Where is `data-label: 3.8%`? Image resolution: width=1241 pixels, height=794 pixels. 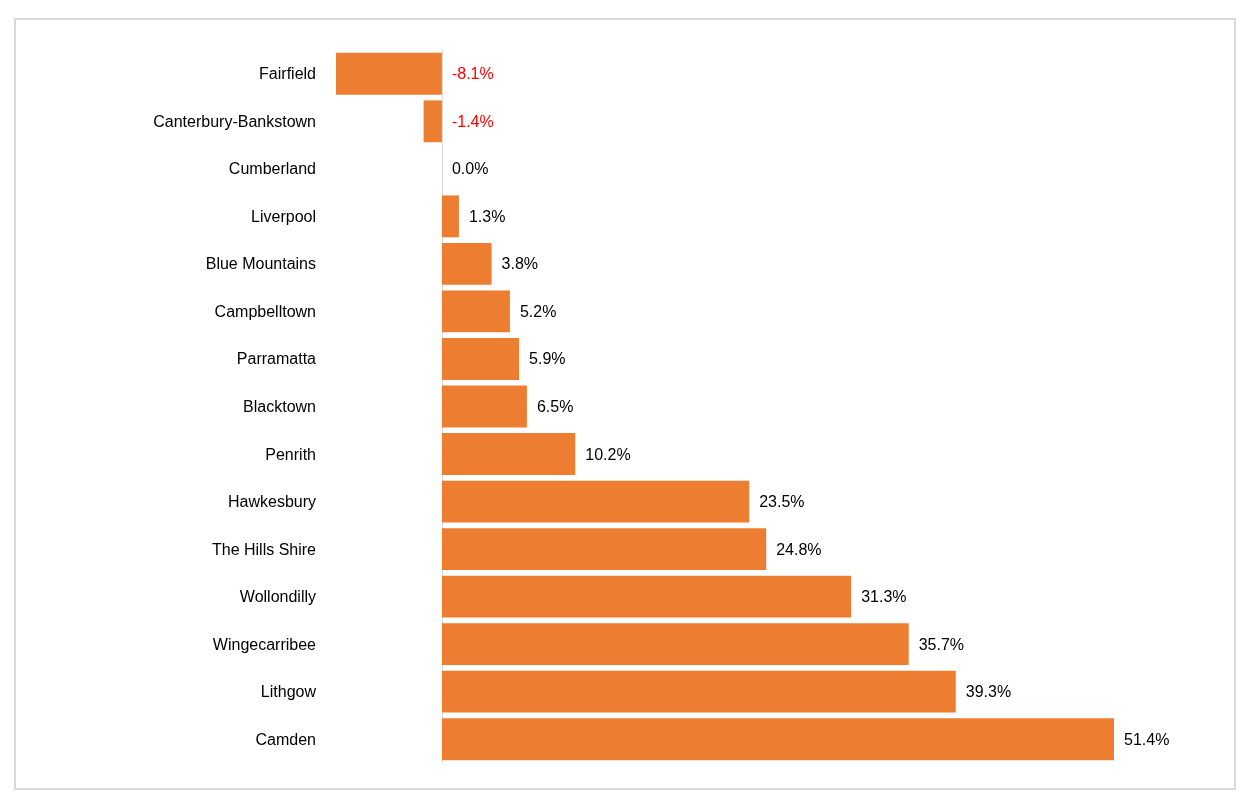
data-label: 3.8% is located at coordinates (520, 264).